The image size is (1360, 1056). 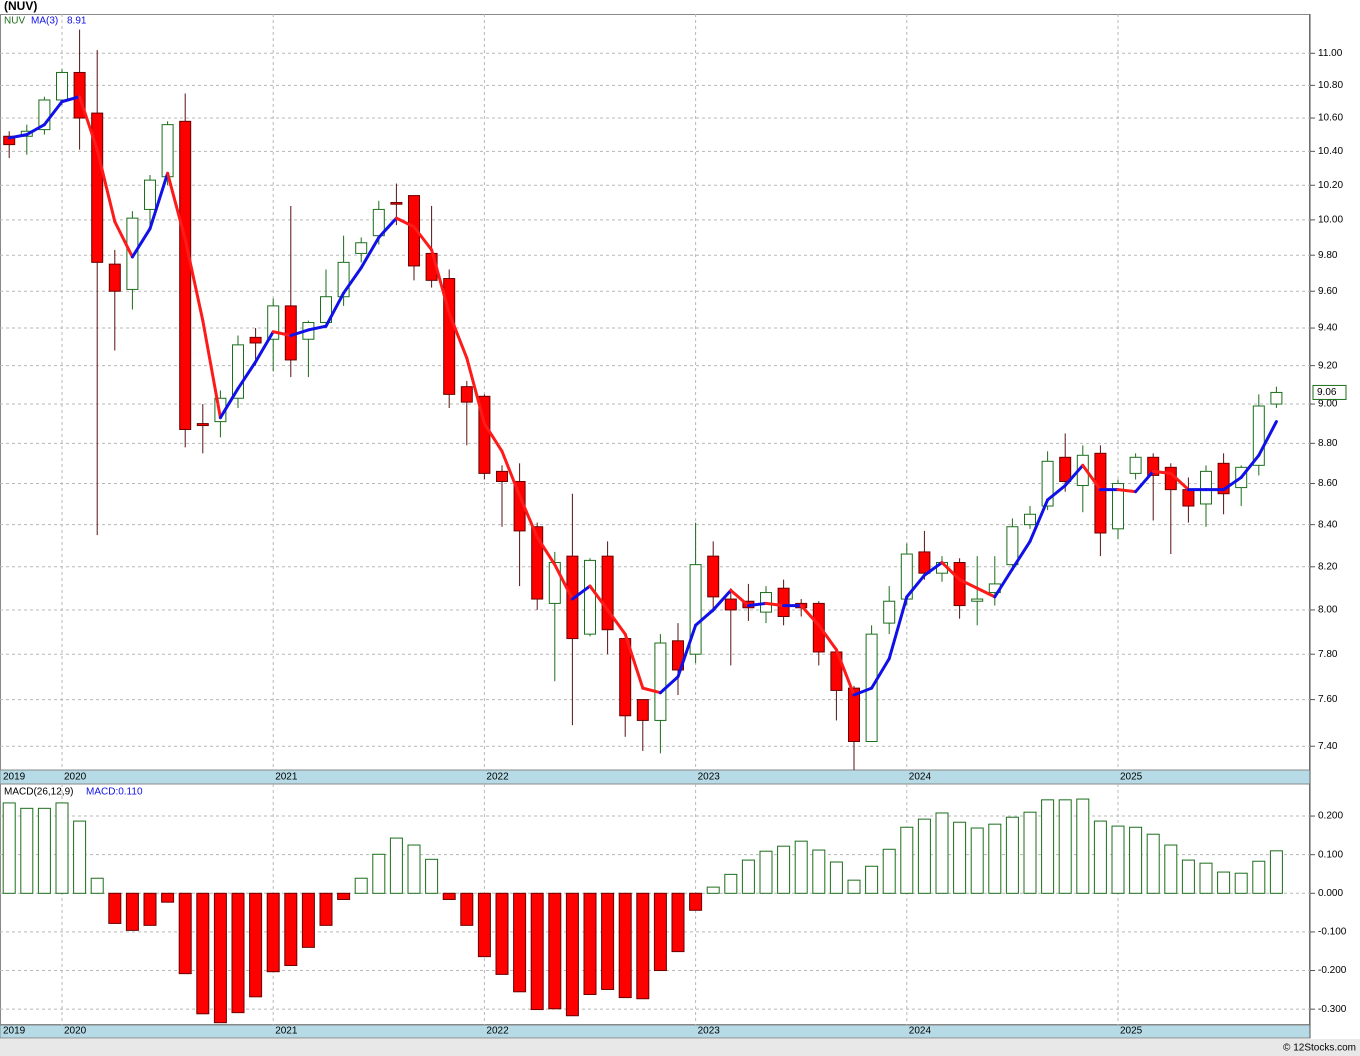 What do you see at coordinates (1329, 392) in the screenshot?
I see `last-price-box` at bounding box center [1329, 392].